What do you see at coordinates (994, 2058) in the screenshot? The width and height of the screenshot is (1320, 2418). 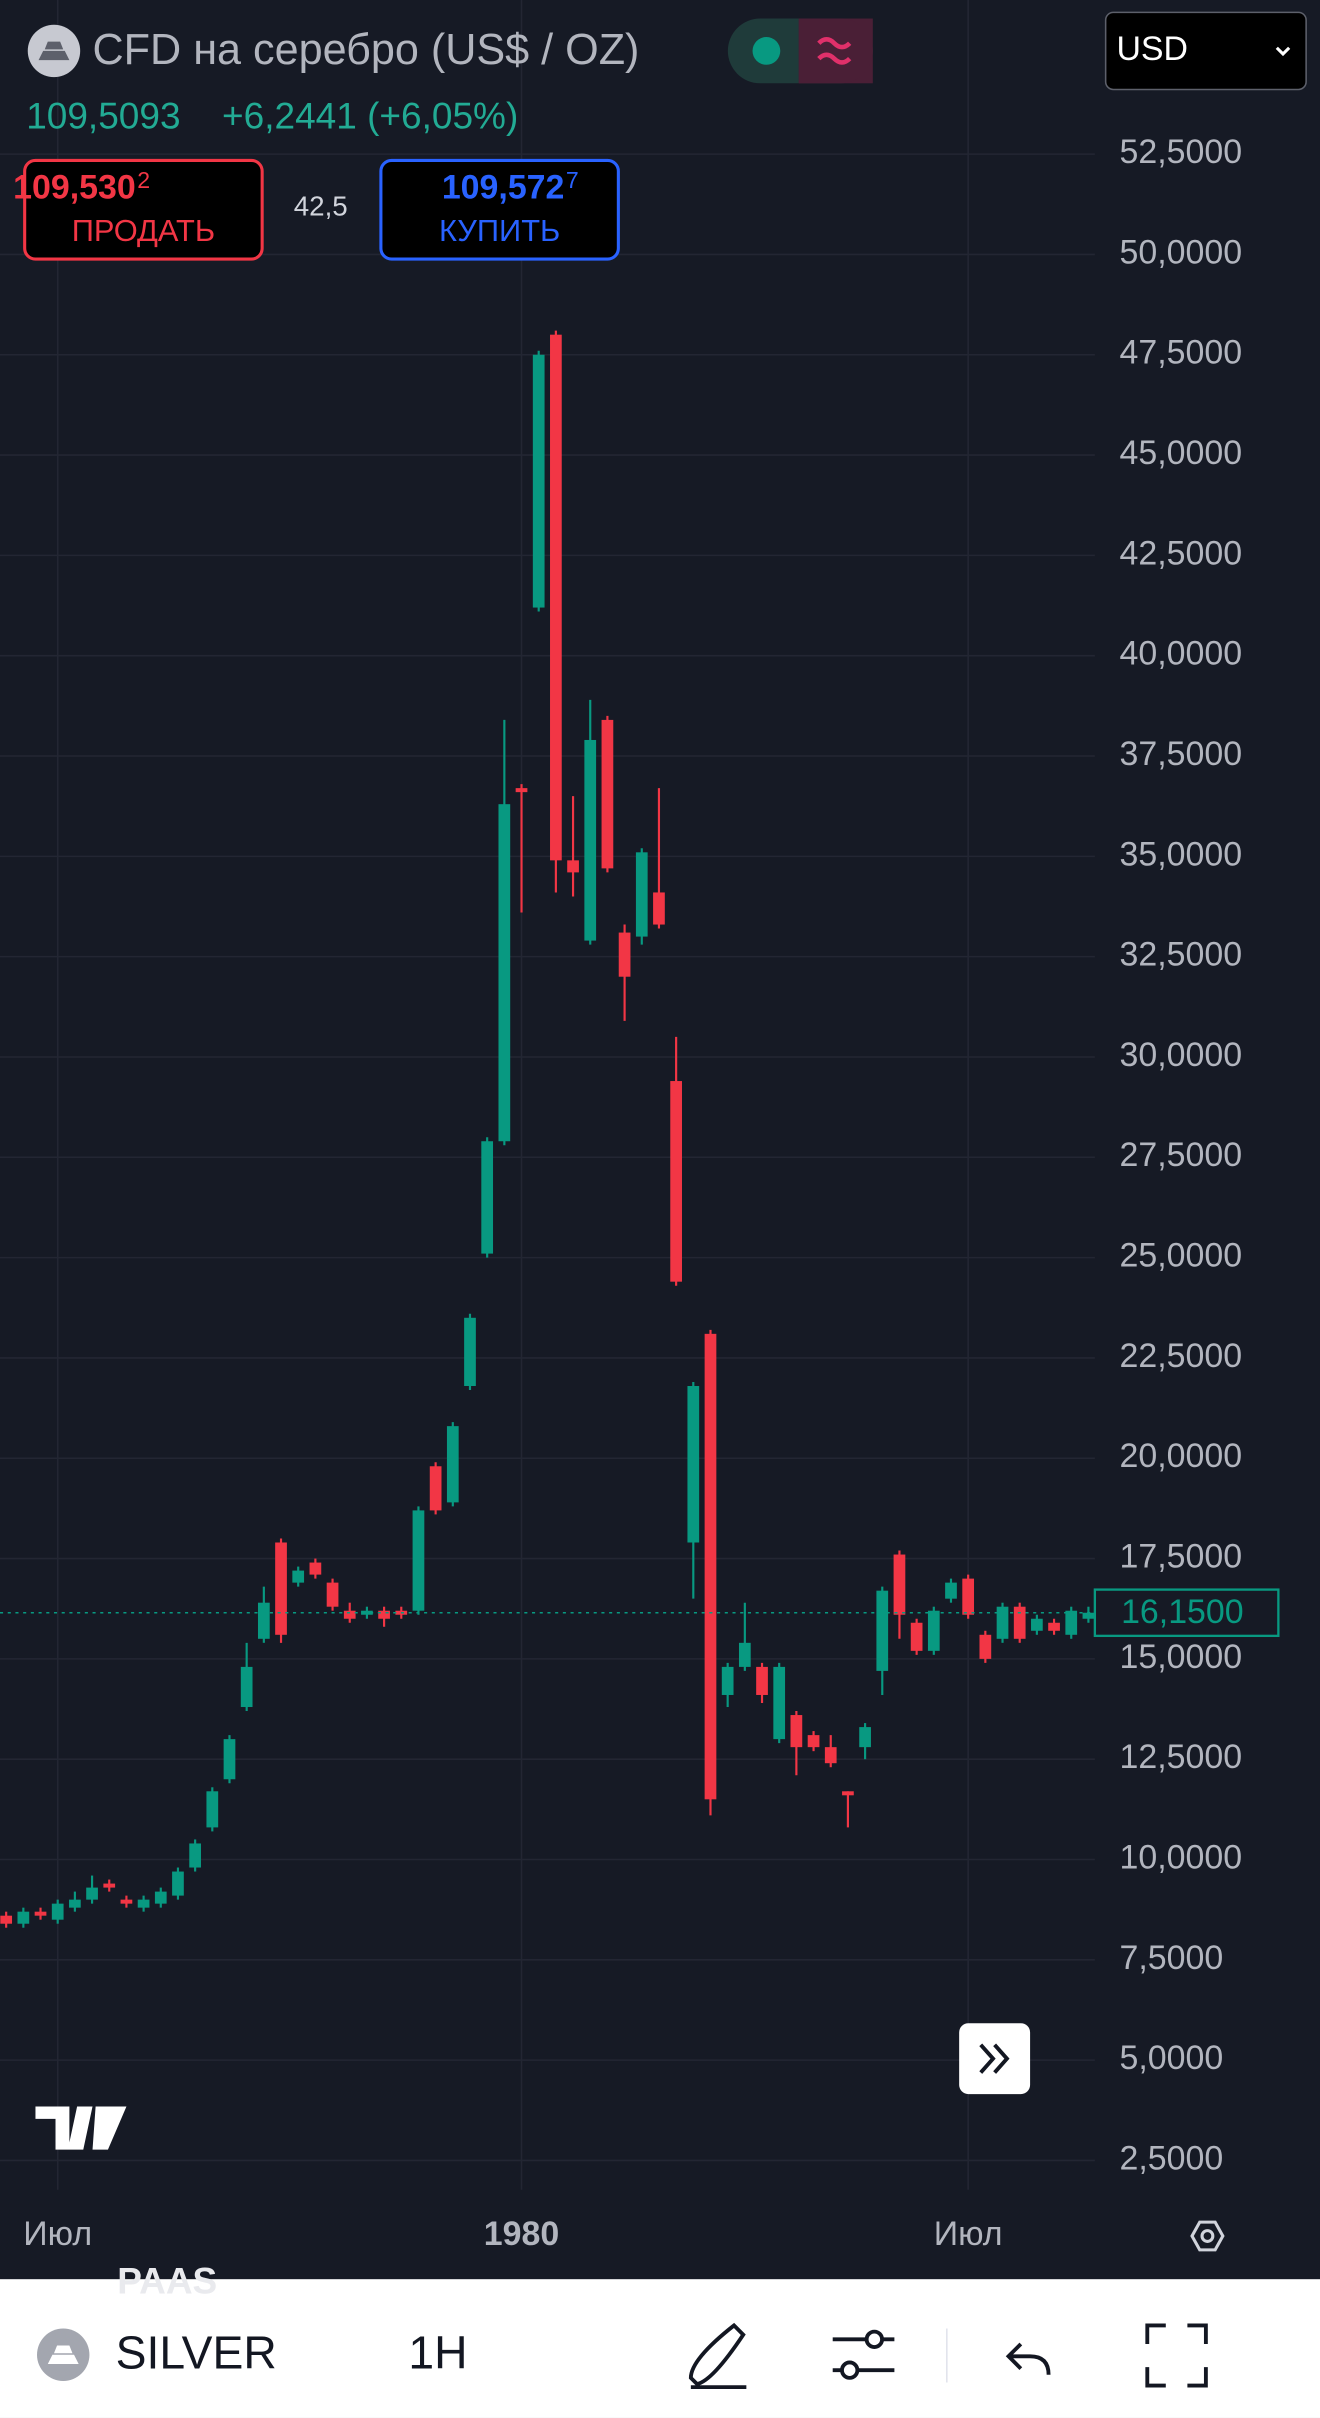 I see `scroll-icon` at bounding box center [994, 2058].